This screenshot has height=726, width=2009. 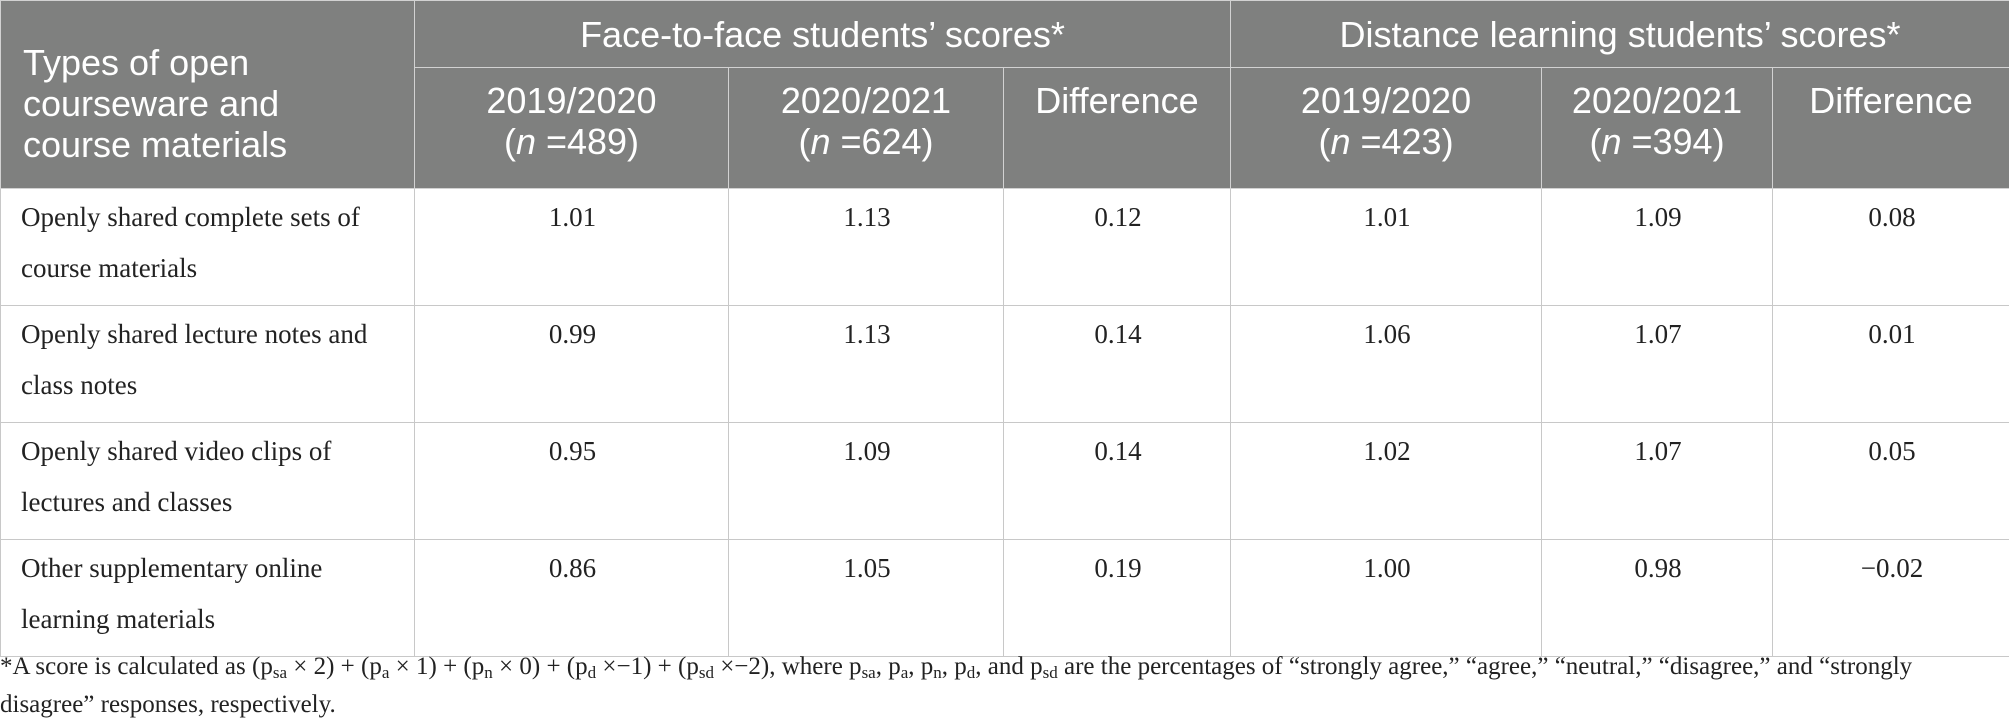 I want to click on cell-dl-difference: −0.02, so click(x=1890, y=598).